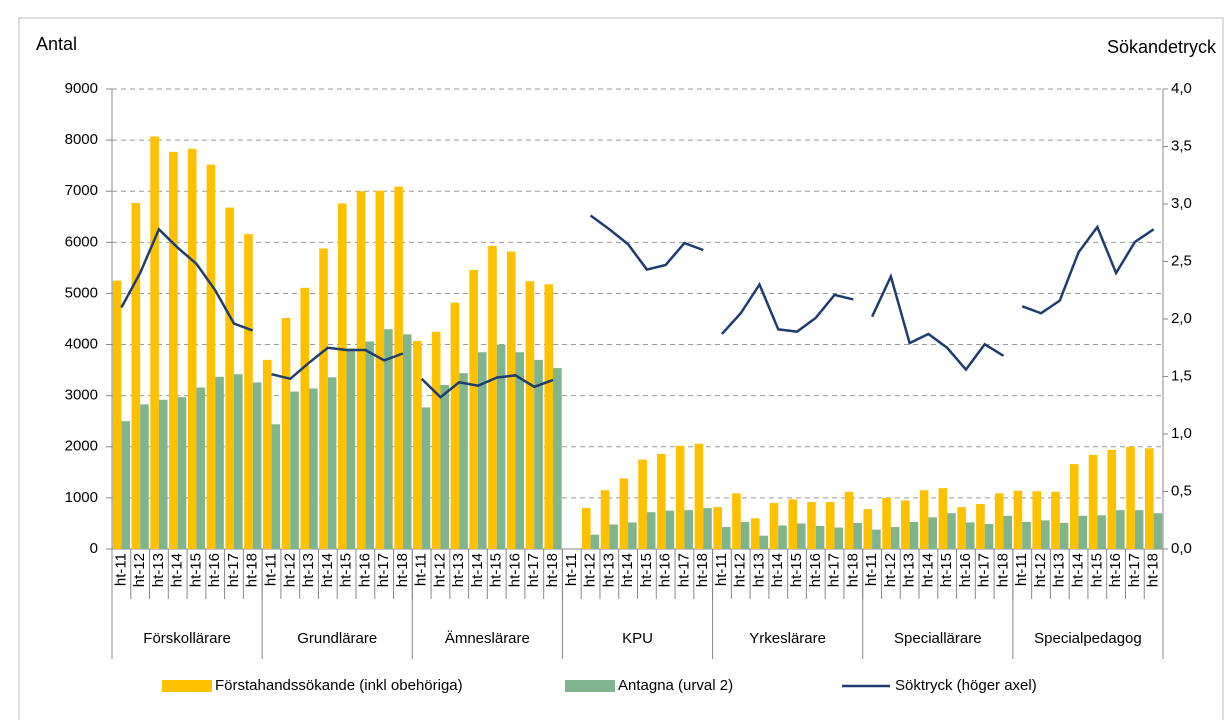  Describe the element at coordinates (56, 44) in the screenshot. I see `y-axis-label: Antal` at that location.